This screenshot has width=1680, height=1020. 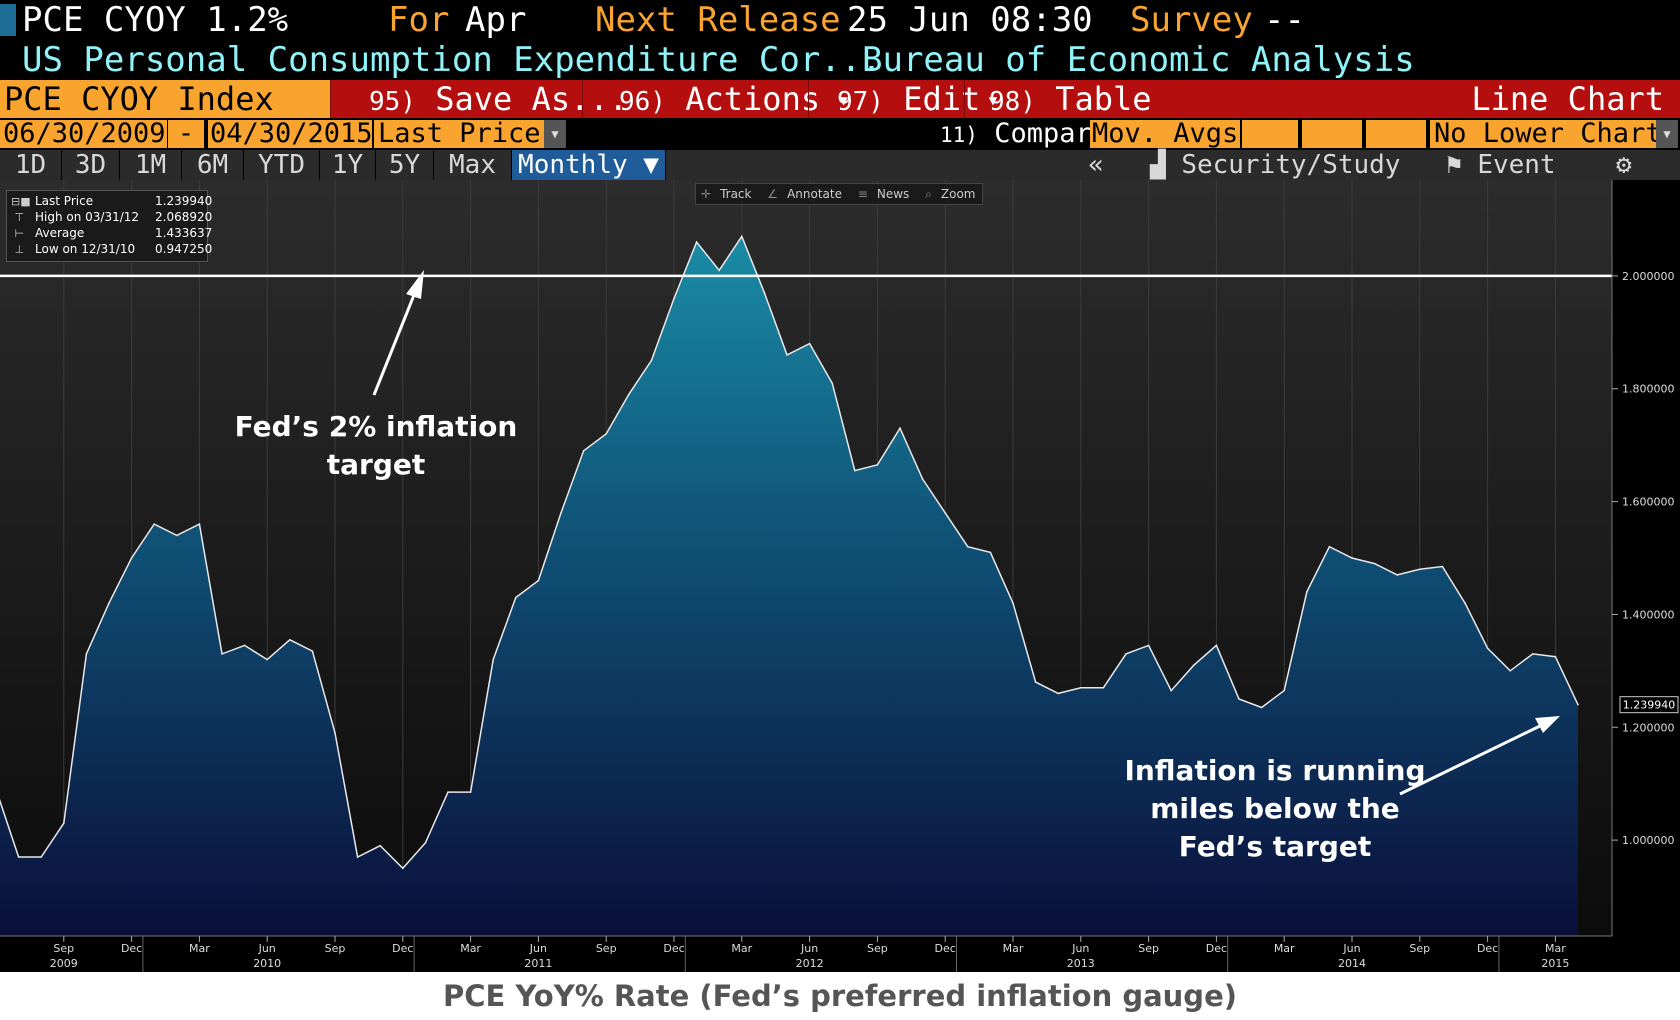 What do you see at coordinates (555, 134) in the screenshot?
I see `price-field-dropdown-icon: ▼` at bounding box center [555, 134].